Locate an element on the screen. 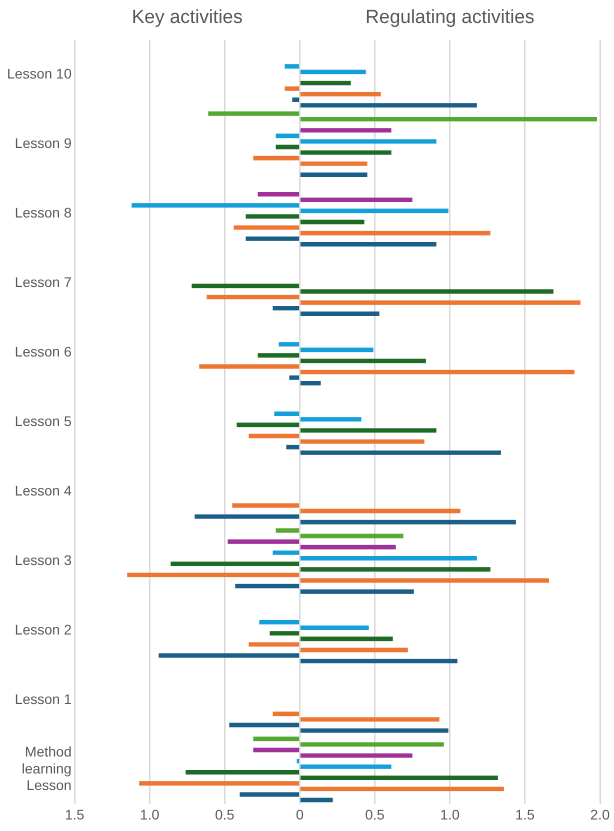 The width and height of the screenshot is (614, 831). y-tick-label: Lesson 2 is located at coordinates (43, 629).